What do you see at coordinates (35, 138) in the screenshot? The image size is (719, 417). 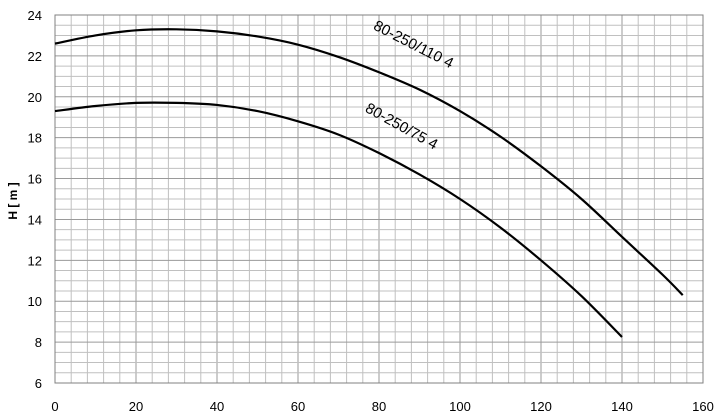 I see `y-tick-label: 18` at bounding box center [35, 138].